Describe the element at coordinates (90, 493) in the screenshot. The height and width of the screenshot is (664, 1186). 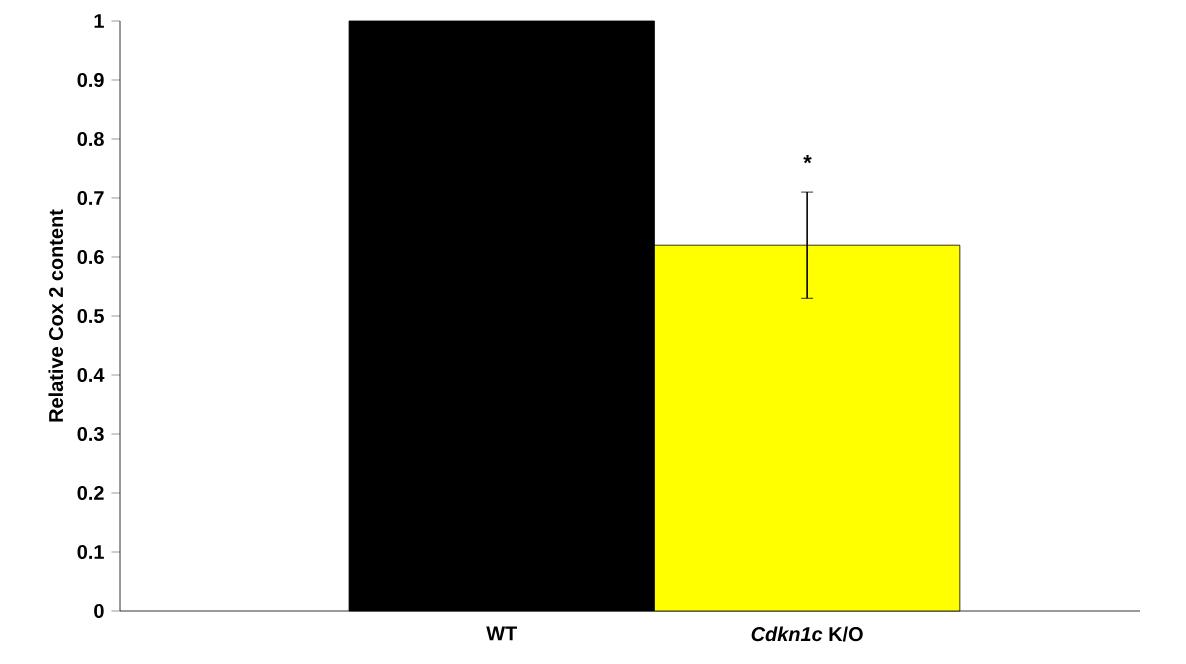
I see `y-tick-label: 0.2` at that location.